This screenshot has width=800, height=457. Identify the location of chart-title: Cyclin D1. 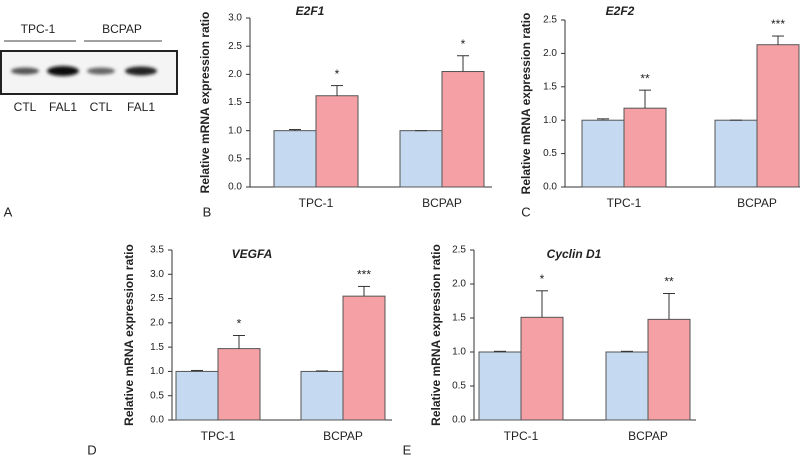
(574, 254).